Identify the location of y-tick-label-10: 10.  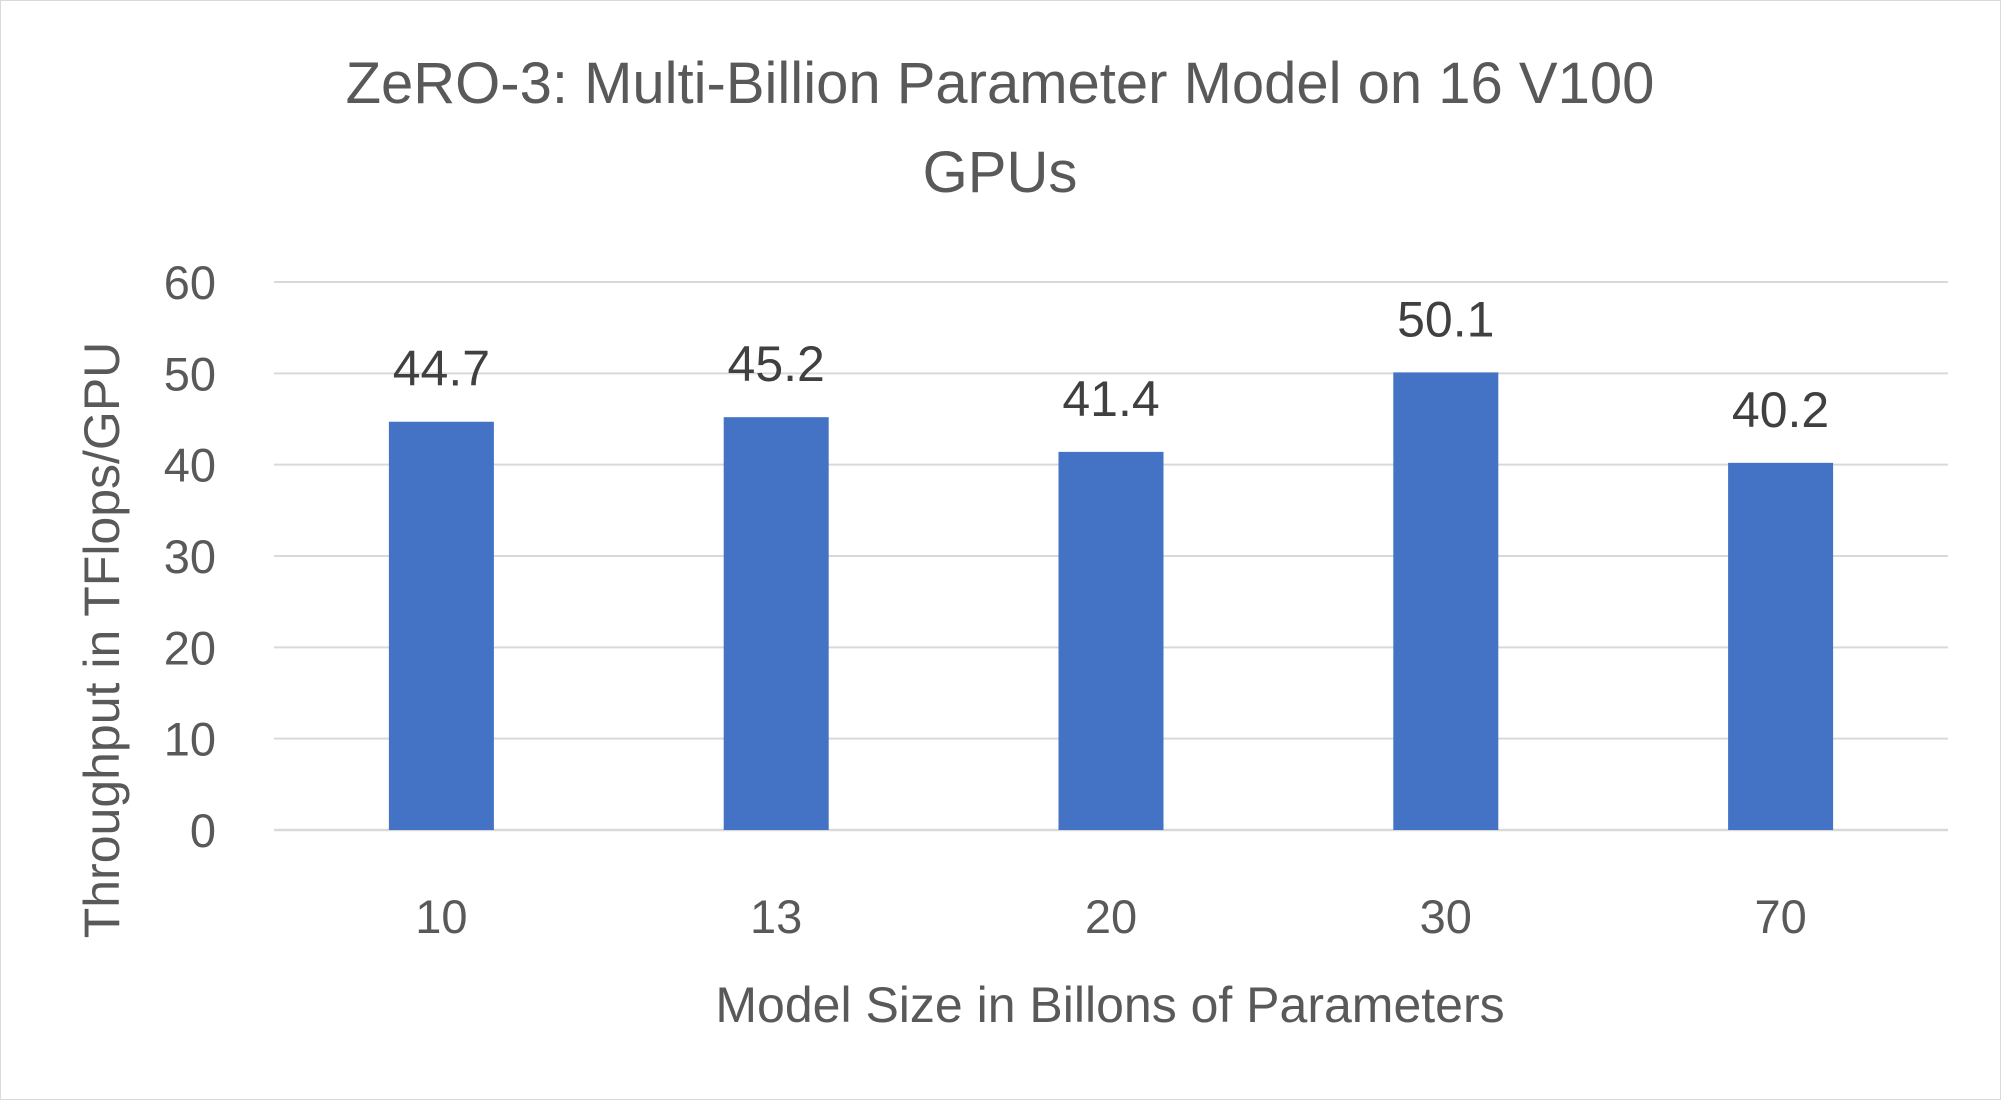
(190, 739).